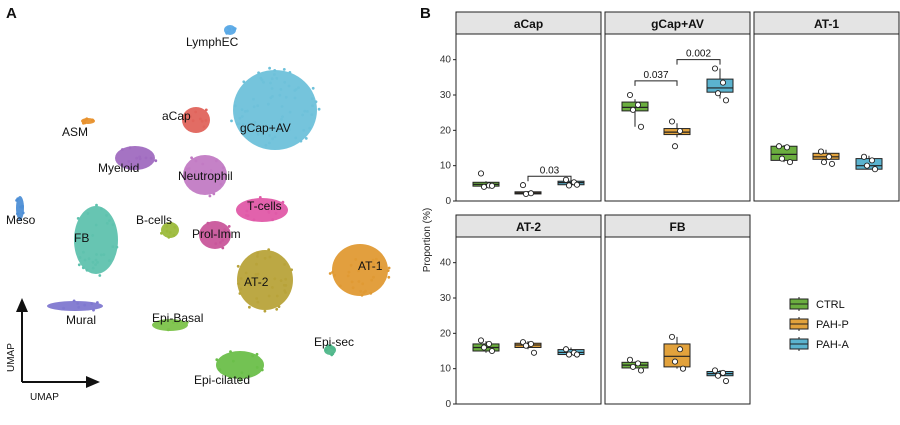 This screenshot has width=900, height=425. I want to click on umap-cluster: LymphEC, so click(212, 37).